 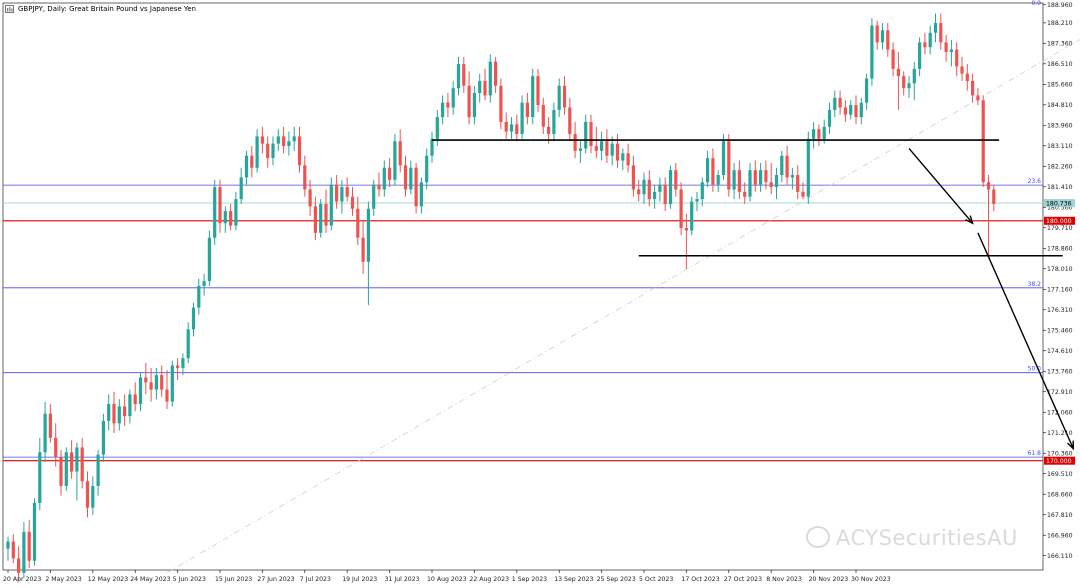 What do you see at coordinates (233, 579) in the screenshot?
I see `x-tick-label: 15 Jun 2023` at bounding box center [233, 579].